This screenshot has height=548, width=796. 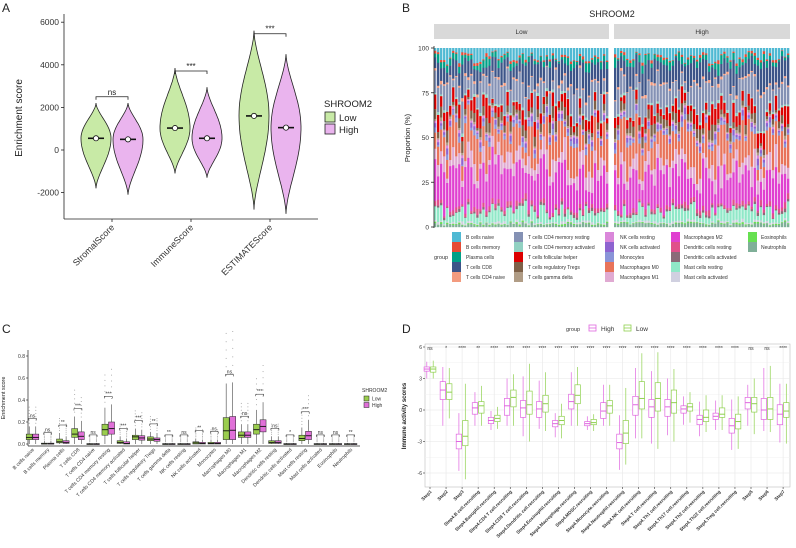 What do you see at coordinates (174, 128) in the screenshot?
I see `median-point` at bounding box center [174, 128].